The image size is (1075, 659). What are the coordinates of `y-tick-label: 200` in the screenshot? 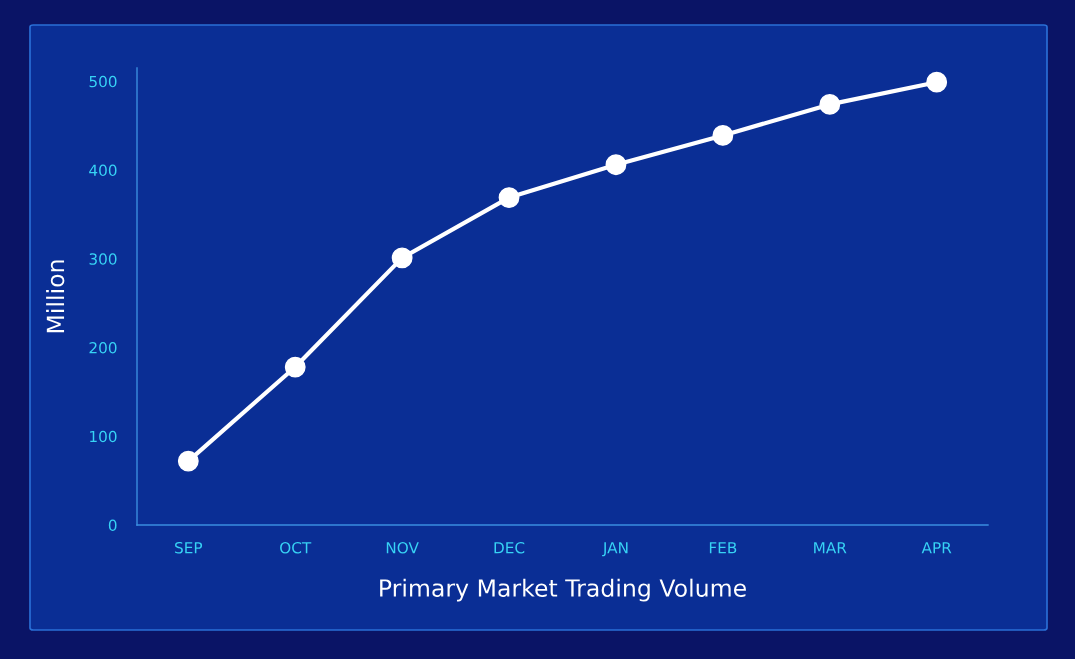 It's located at (103, 347).